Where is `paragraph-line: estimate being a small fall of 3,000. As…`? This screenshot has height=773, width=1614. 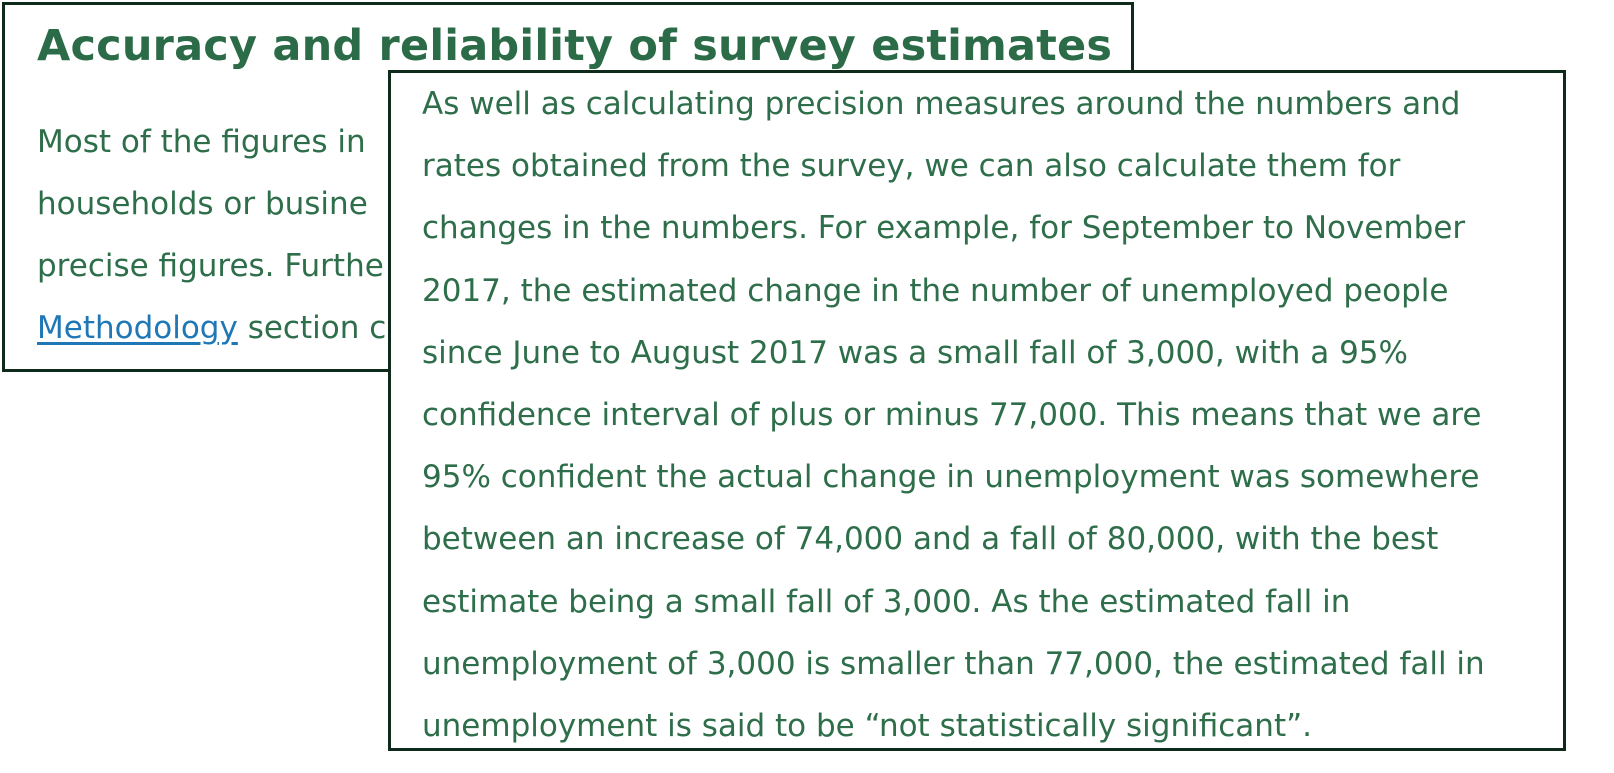
paragraph-line: estimate being a small fall of 3,000. As… is located at coordinates (886, 601).